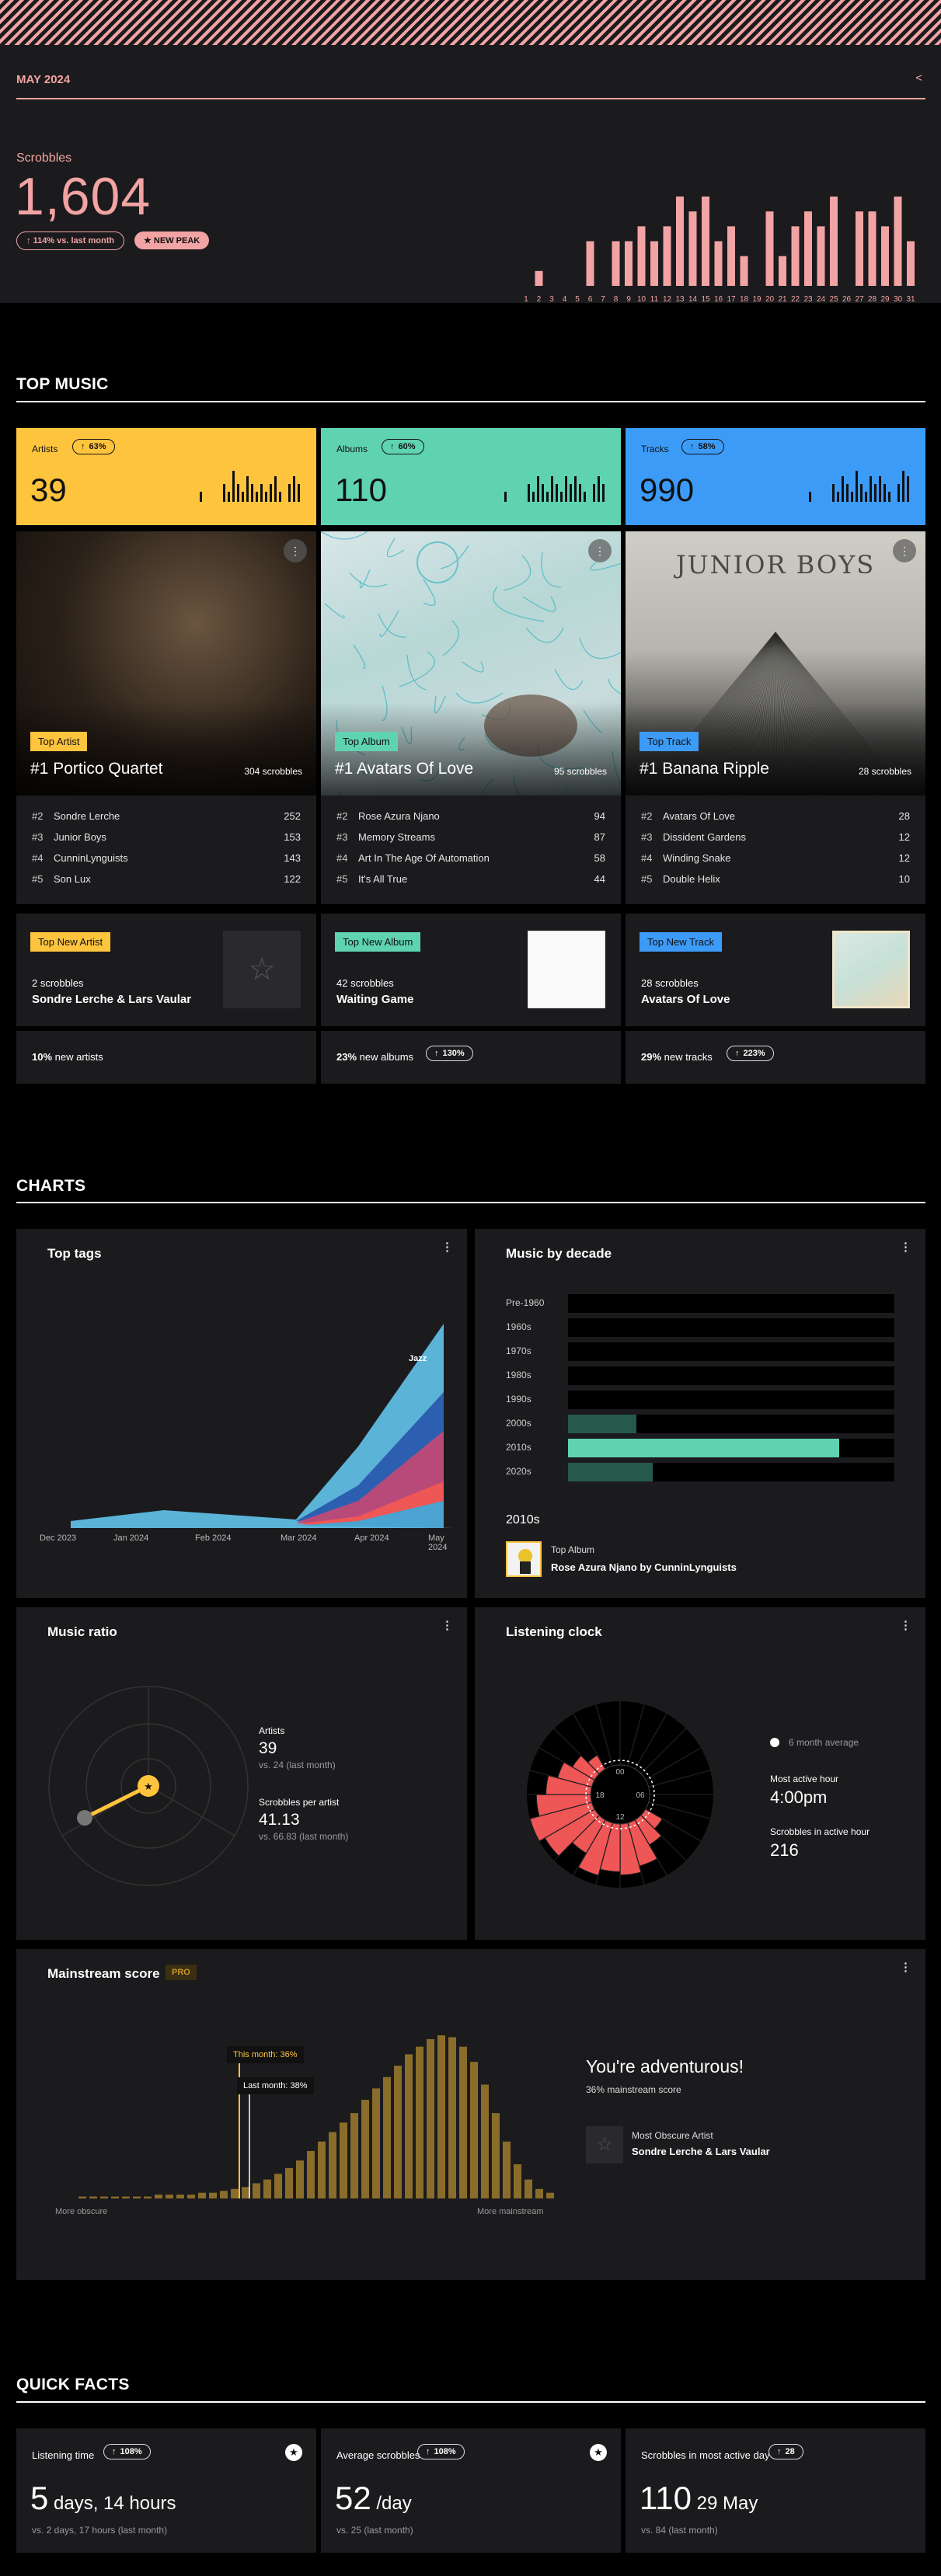 The width and height of the screenshot is (941, 2576). I want to click on day-label: 3, so click(551, 299).